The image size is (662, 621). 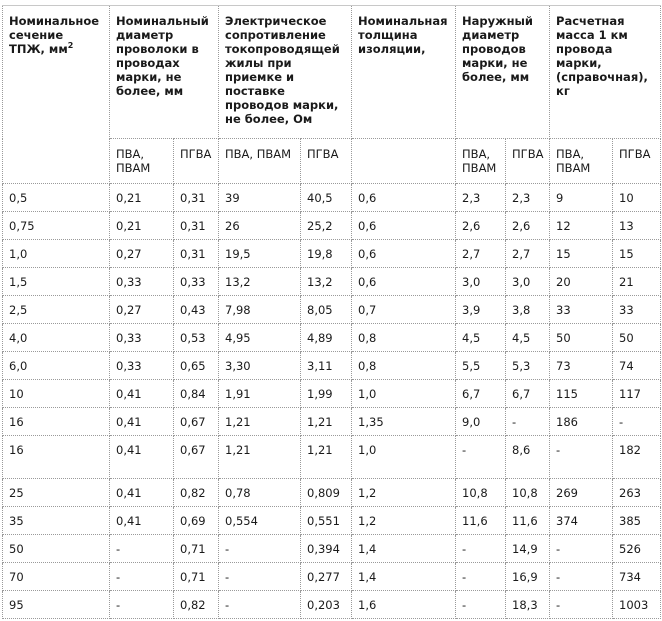 I want to click on cell-mass-pgva: 263, so click(x=637, y=492).